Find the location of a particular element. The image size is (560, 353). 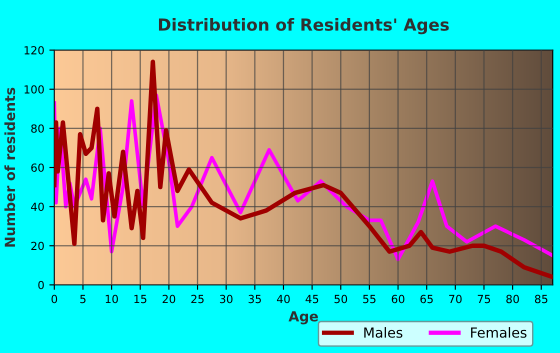

x-tick-label: 0 is located at coordinates (55, 299).